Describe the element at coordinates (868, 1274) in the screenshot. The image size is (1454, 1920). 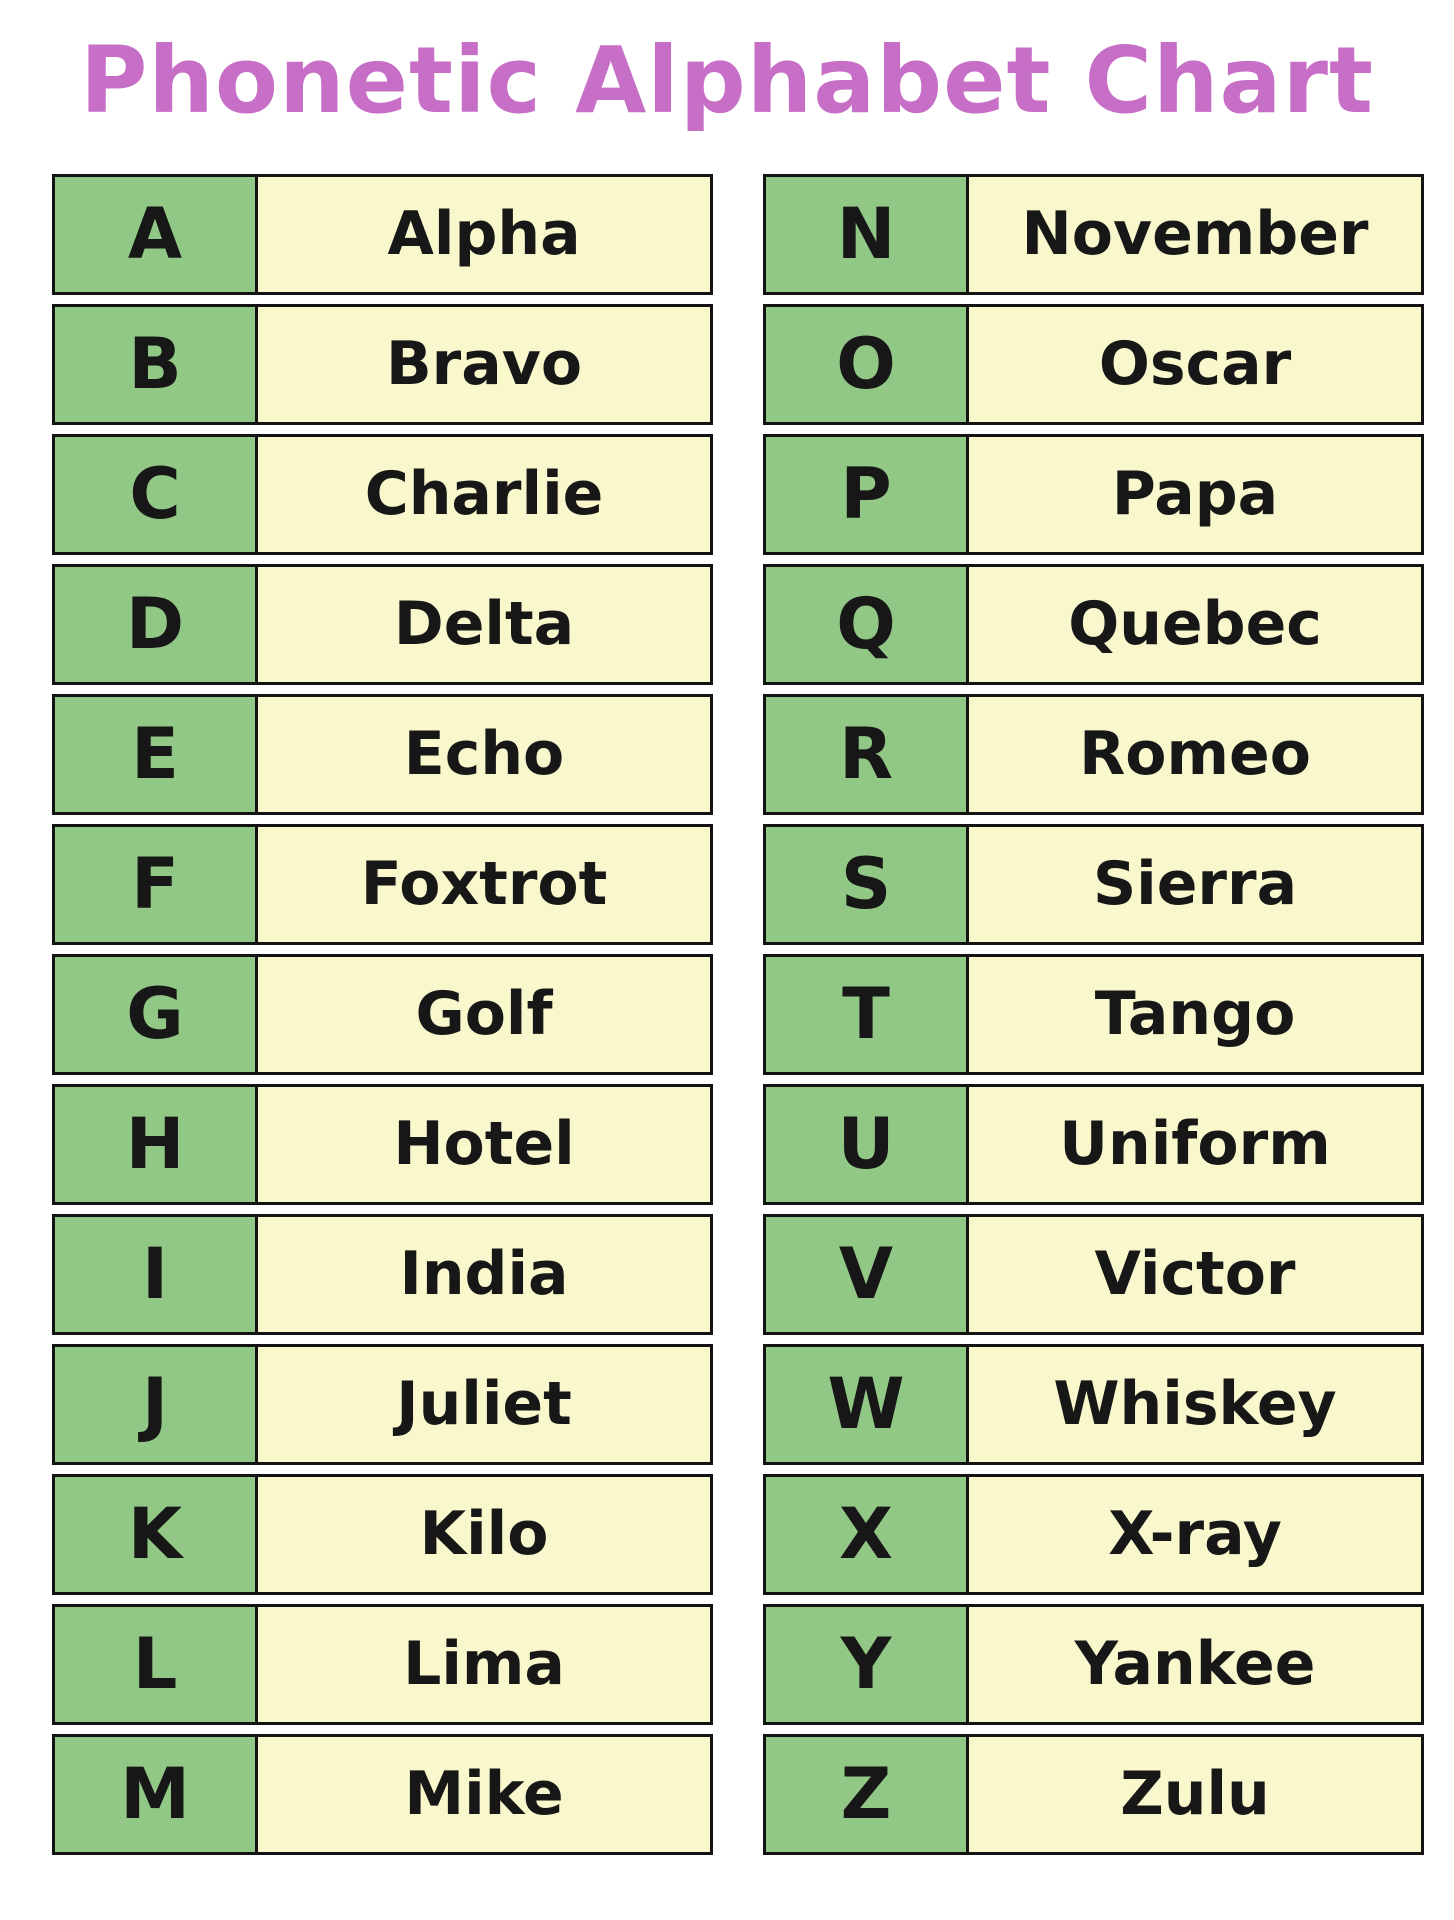
I see `letter-cell: V` at that location.